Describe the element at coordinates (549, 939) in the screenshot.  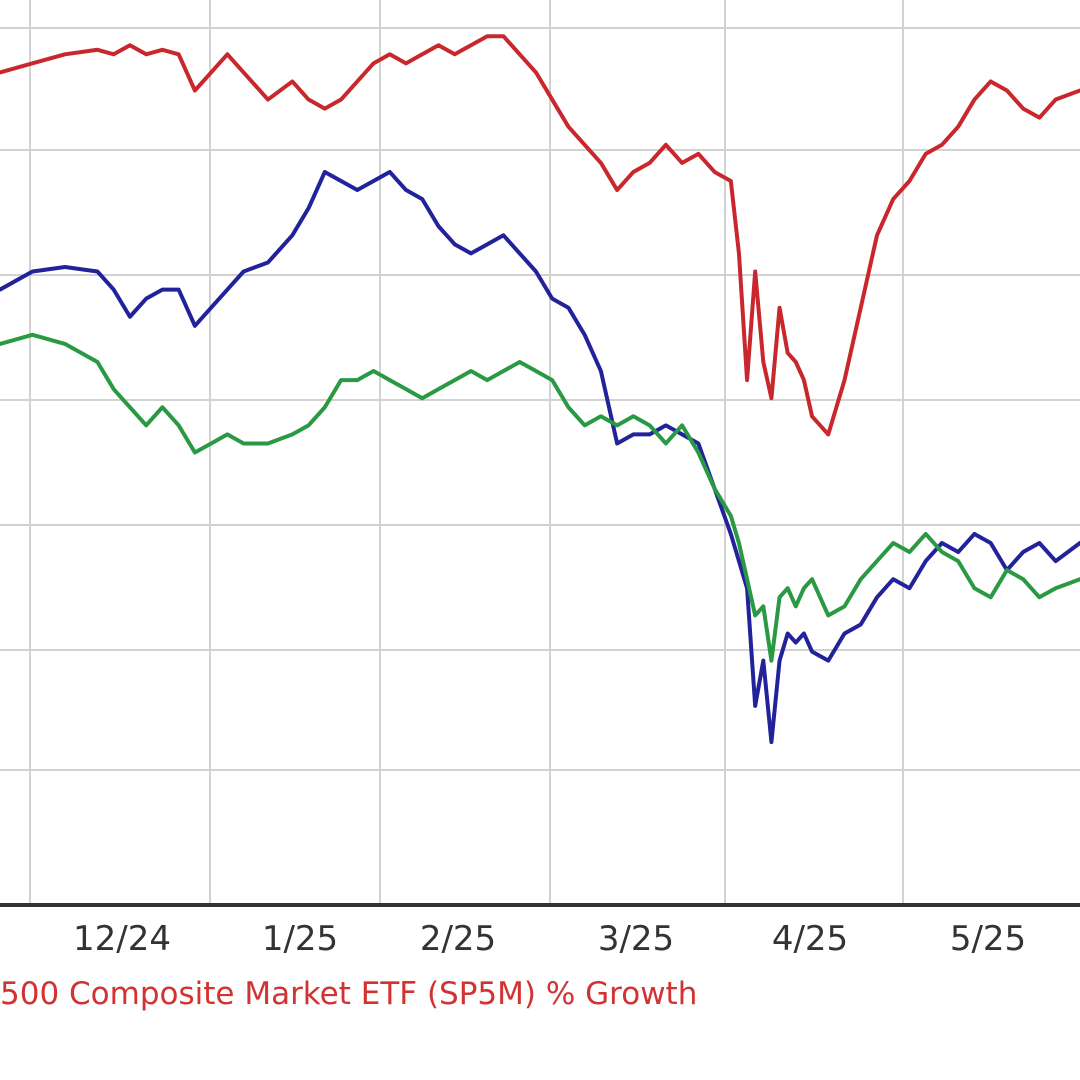
I see `x-axis-tick-labels: 12/24 1/25 2/25 3/25 4/25 5/25` at that location.